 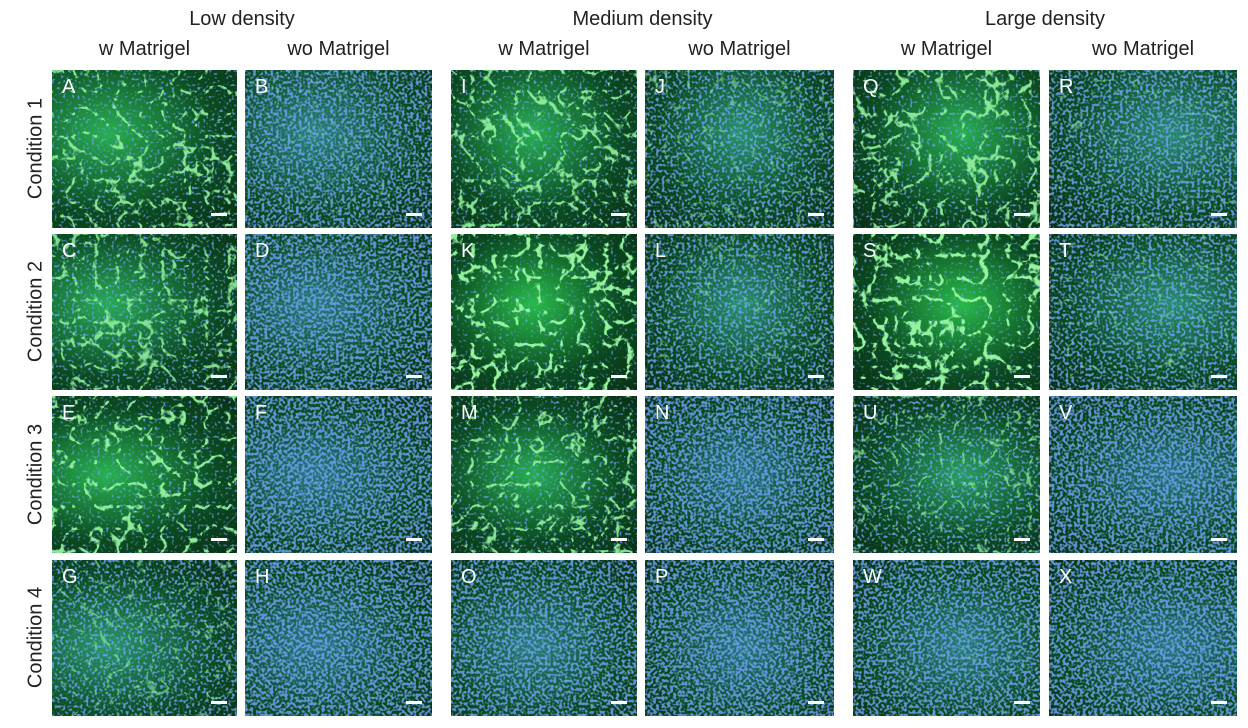 What do you see at coordinates (1066, 87) in the screenshot?
I see `panel-label: R` at bounding box center [1066, 87].